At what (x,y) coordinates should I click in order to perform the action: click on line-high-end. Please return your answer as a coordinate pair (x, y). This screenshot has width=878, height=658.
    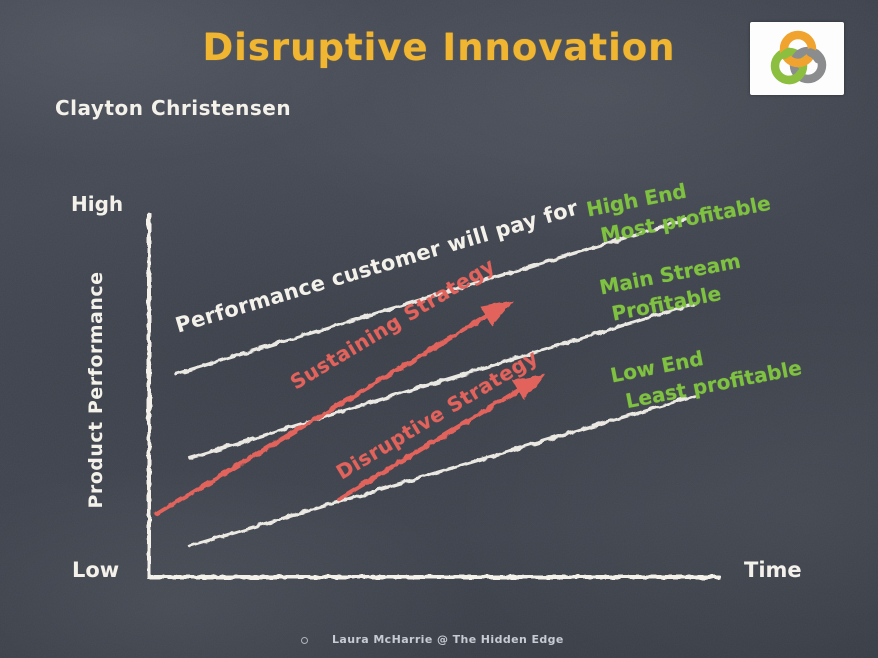
    Looking at the image, I should click on (431, 296).